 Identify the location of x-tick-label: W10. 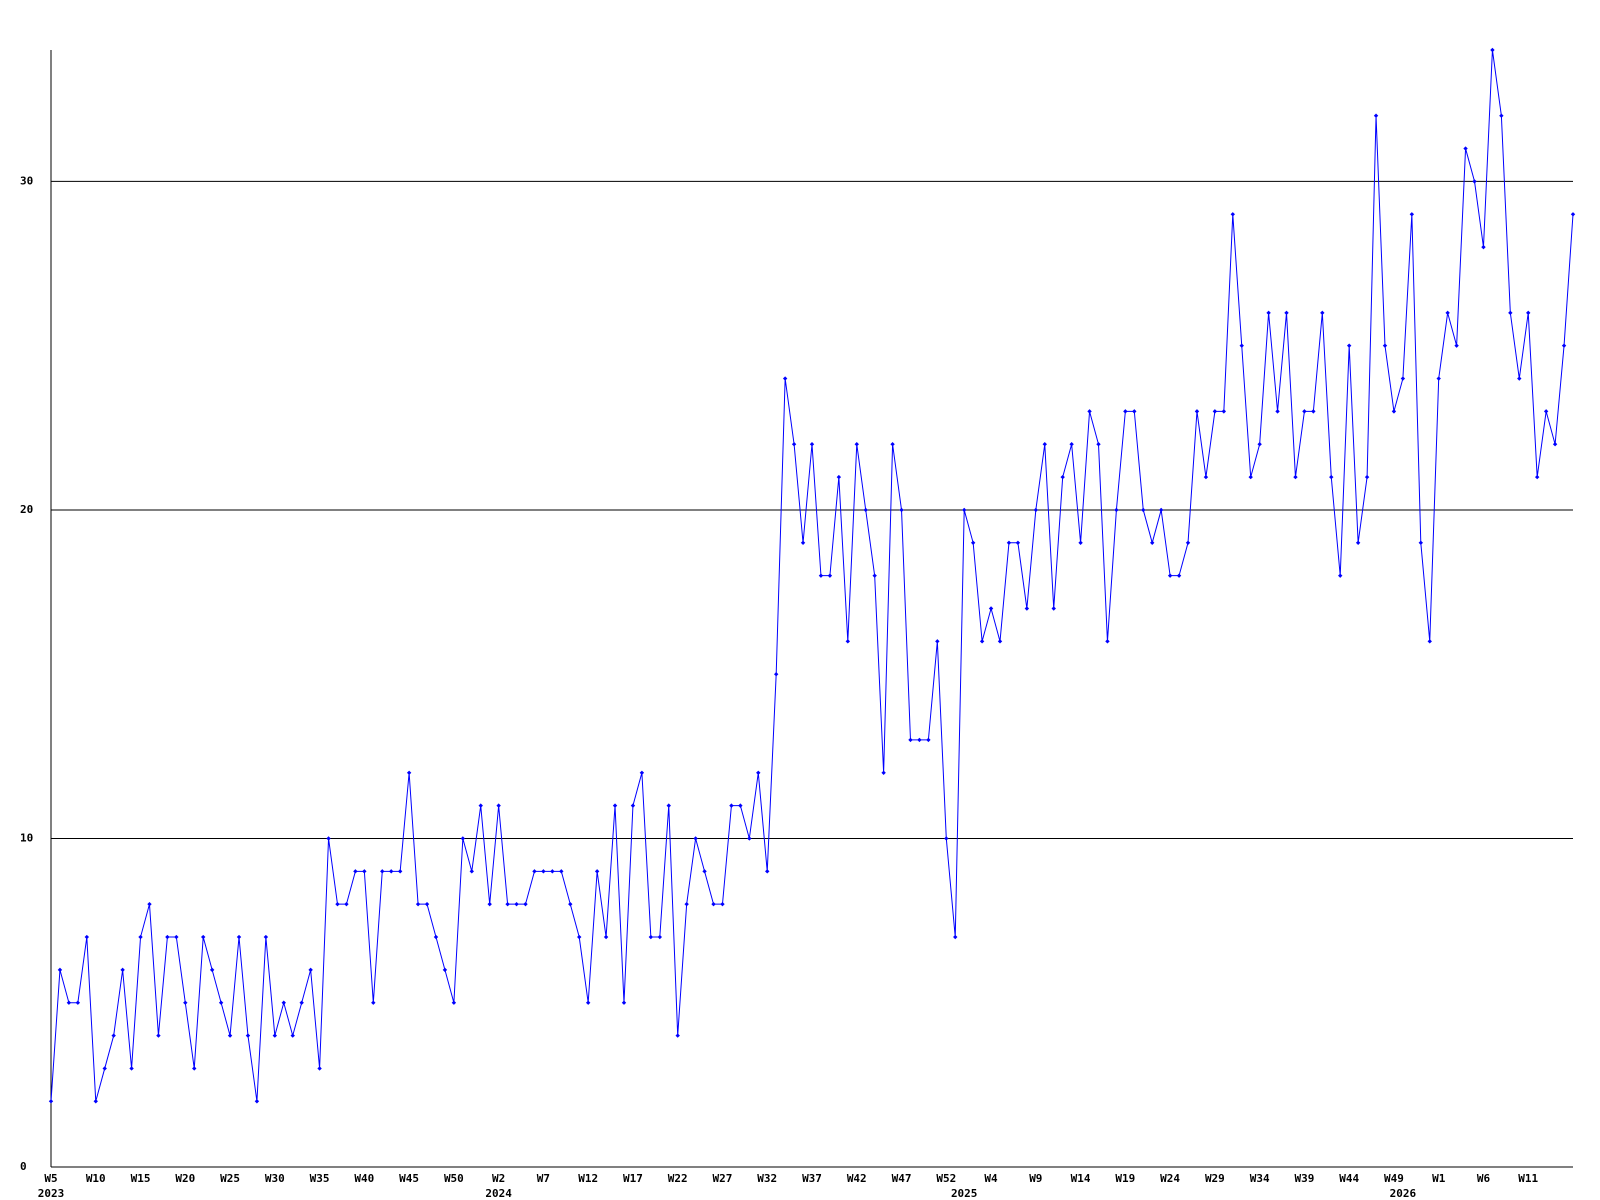
(96, 1178).